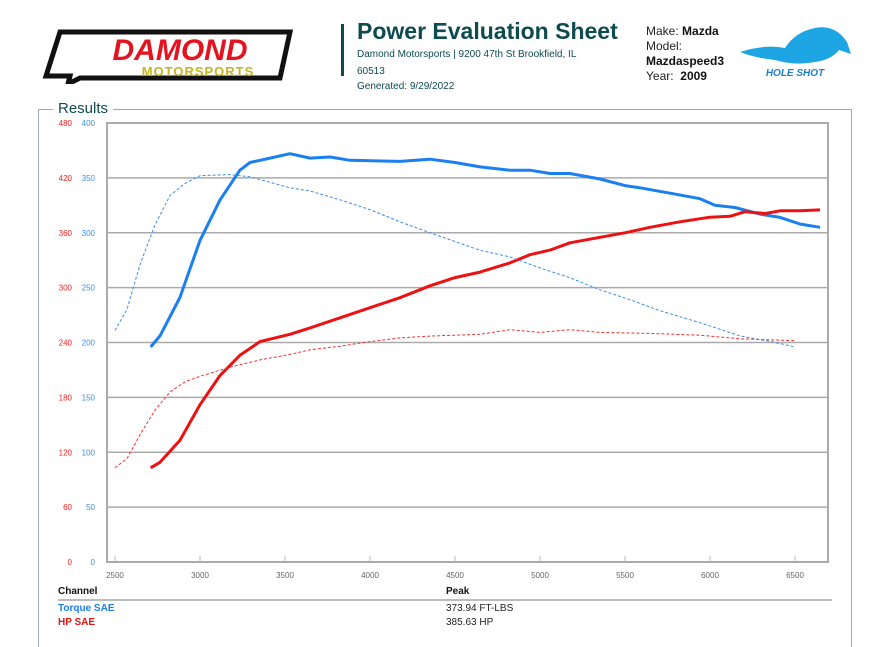 This screenshot has height=647, width=895. What do you see at coordinates (660, 76) in the screenshot?
I see `year-label: Year:` at bounding box center [660, 76].